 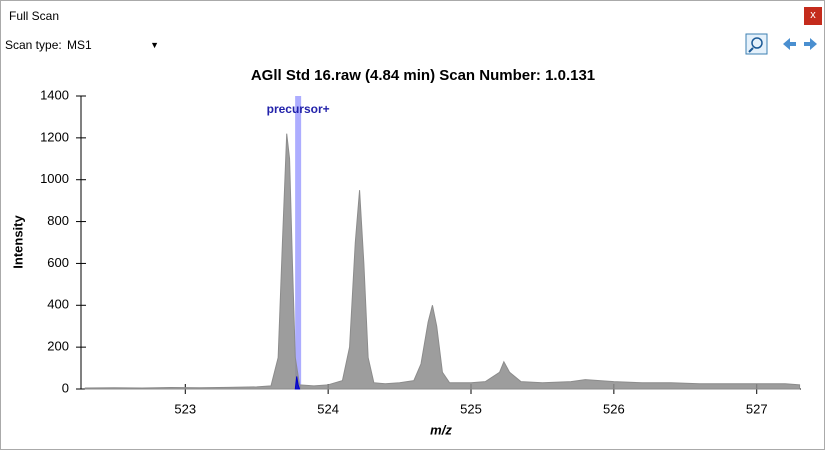 What do you see at coordinates (751, 50) in the screenshot?
I see `zoom-icon-handle` at bounding box center [751, 50].